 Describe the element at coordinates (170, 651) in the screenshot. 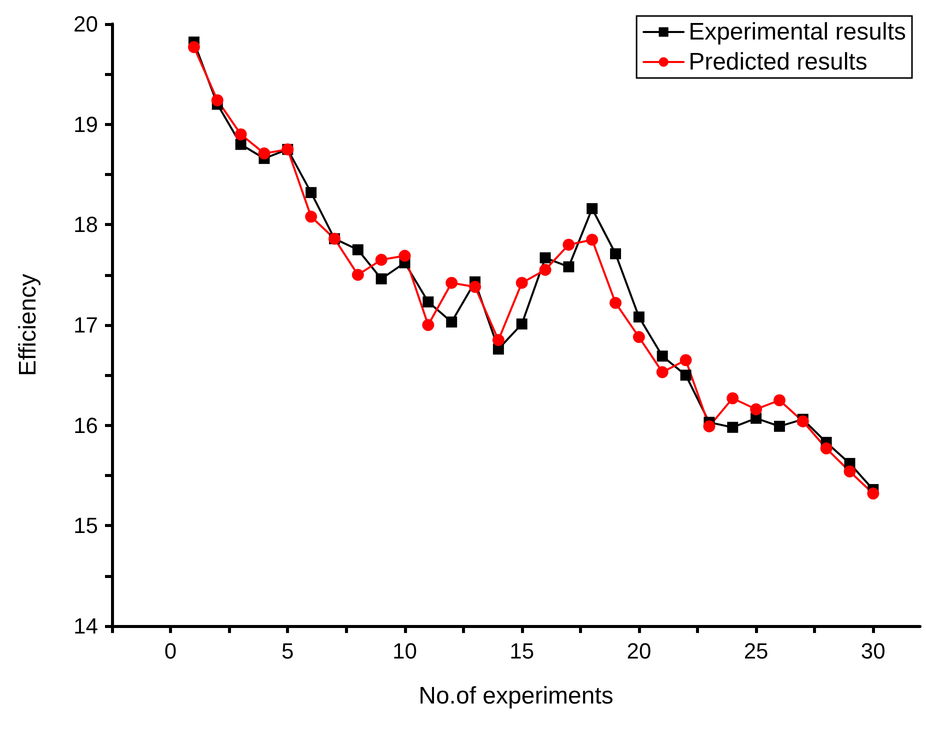

I see `x-tick-label: 0` at that location.